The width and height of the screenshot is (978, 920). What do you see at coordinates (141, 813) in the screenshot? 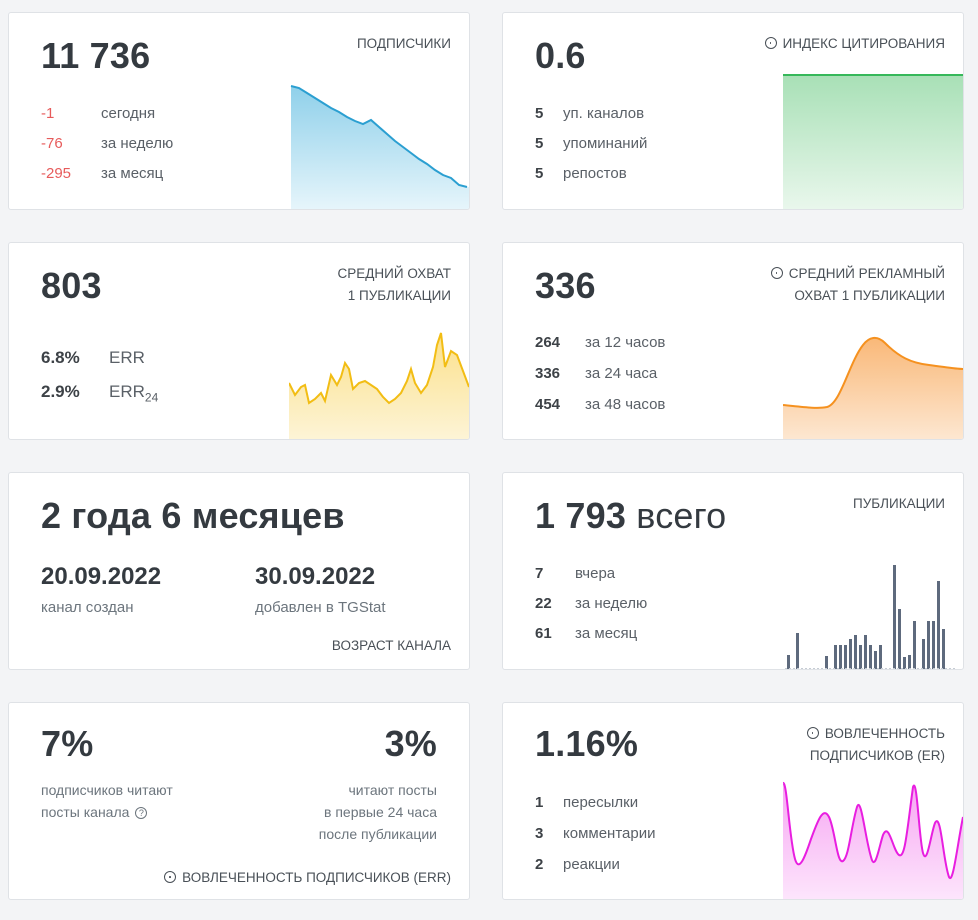
I see `help-icon: ?` at bounding box center [141, 813].